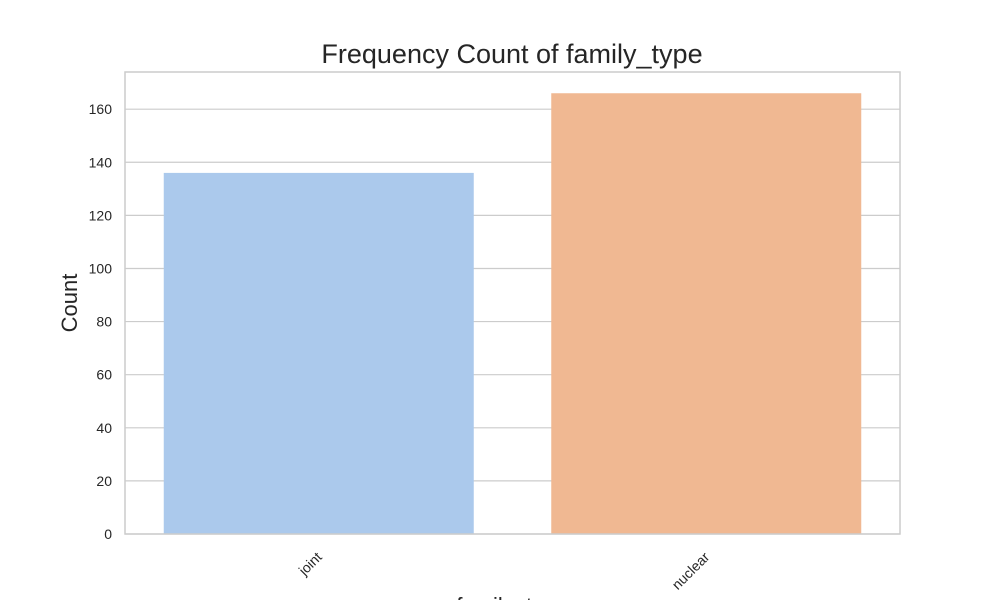  I want to click on y-tick-label: 140, so click(101, 162).